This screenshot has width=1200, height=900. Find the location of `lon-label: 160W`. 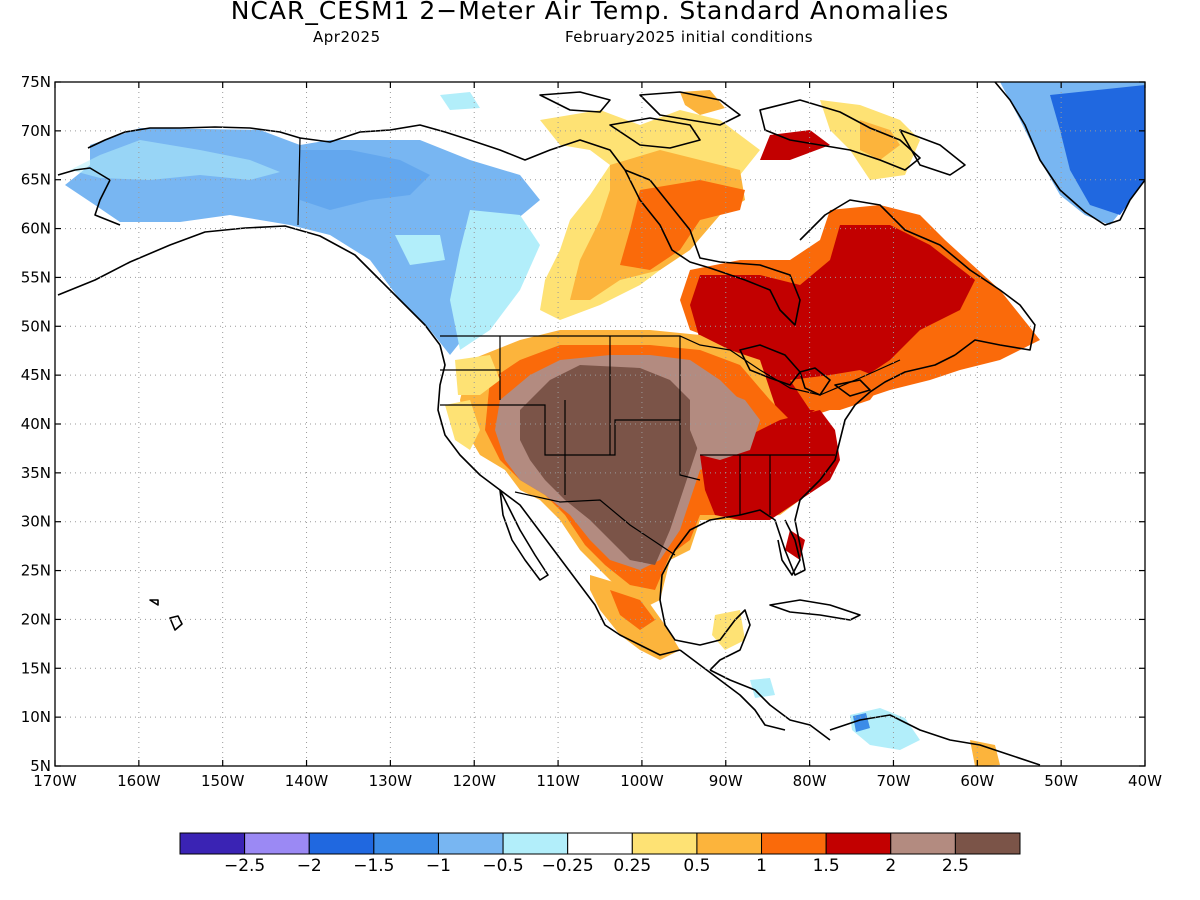

lon-label: 160W is located at coordinates (139, 781).